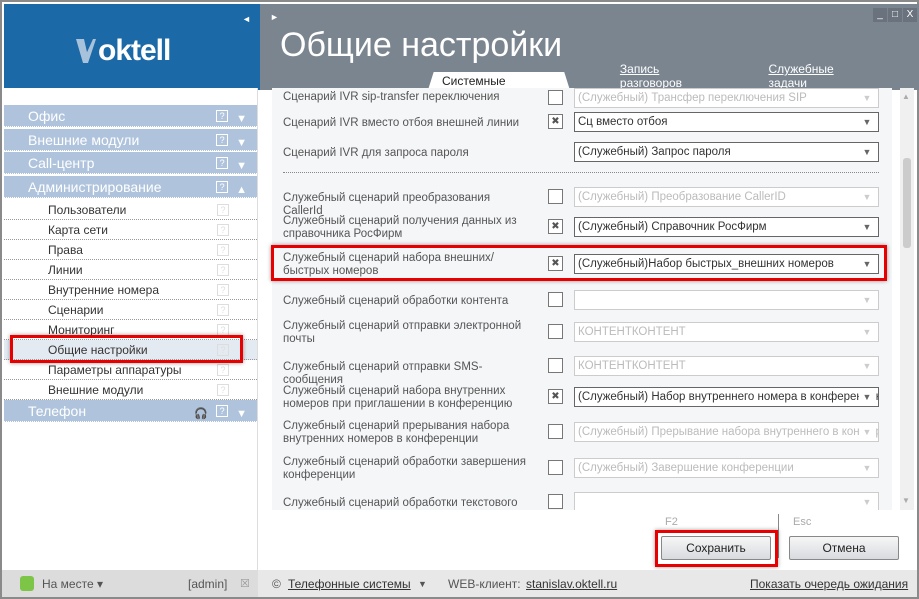 The image size is (919, 599). What do you see at coordinates (130, 140) in the screenshot?
I see `sidebar-section: Внешние модули? ▼` at bounding box center [130, 140].